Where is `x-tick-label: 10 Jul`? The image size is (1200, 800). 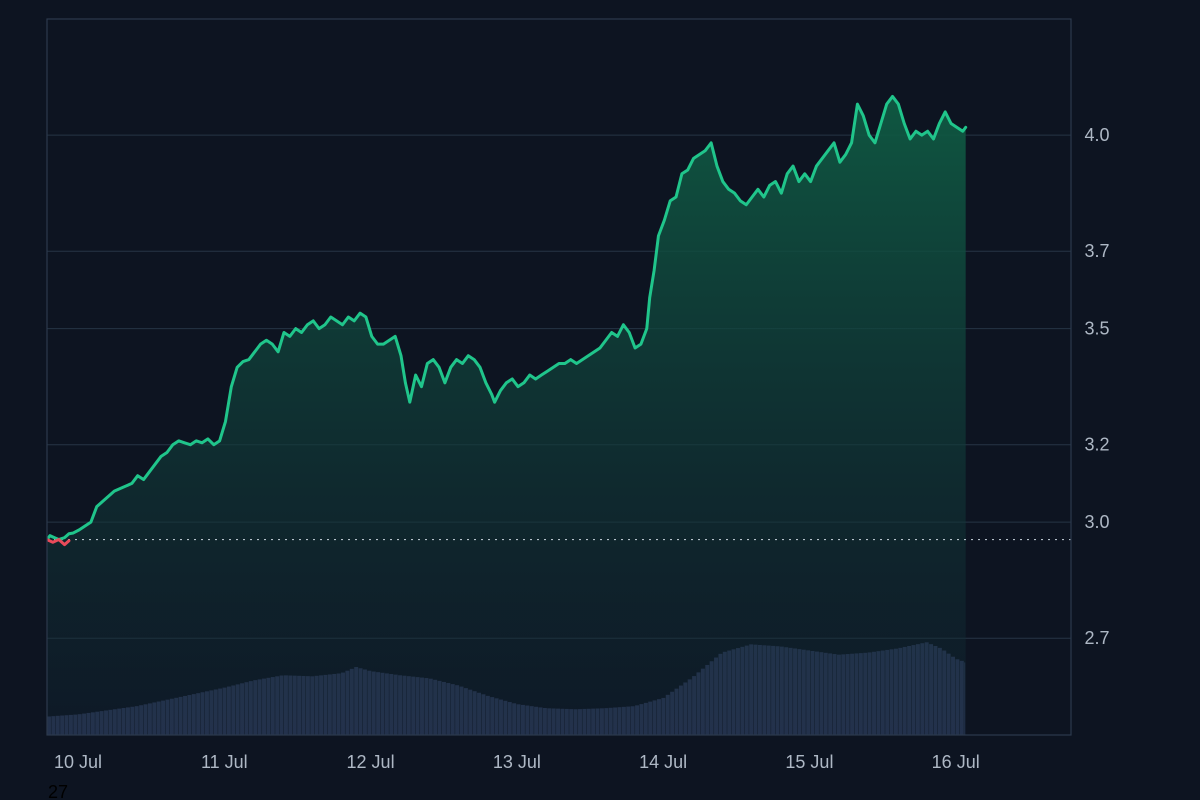 x-tick-label: 10 Jul is located at coordinates (78, 762).